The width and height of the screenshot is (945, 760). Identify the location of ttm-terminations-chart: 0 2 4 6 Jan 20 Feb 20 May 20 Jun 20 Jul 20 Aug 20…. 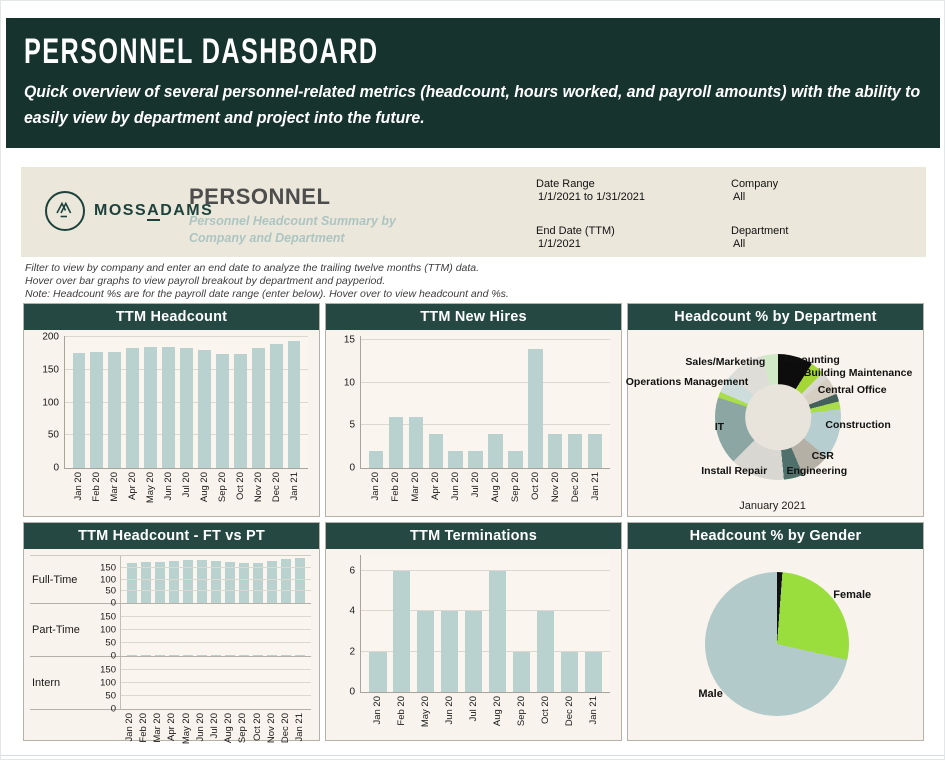
(473, 644).